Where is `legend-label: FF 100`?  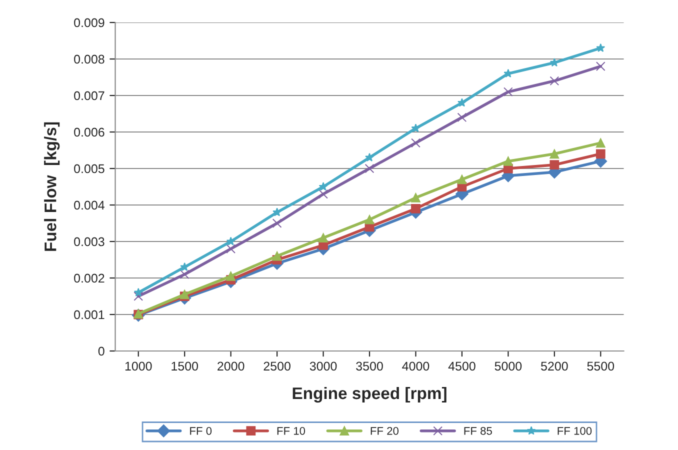 legend-label: FF 100 is located at coordinates (575, 430).